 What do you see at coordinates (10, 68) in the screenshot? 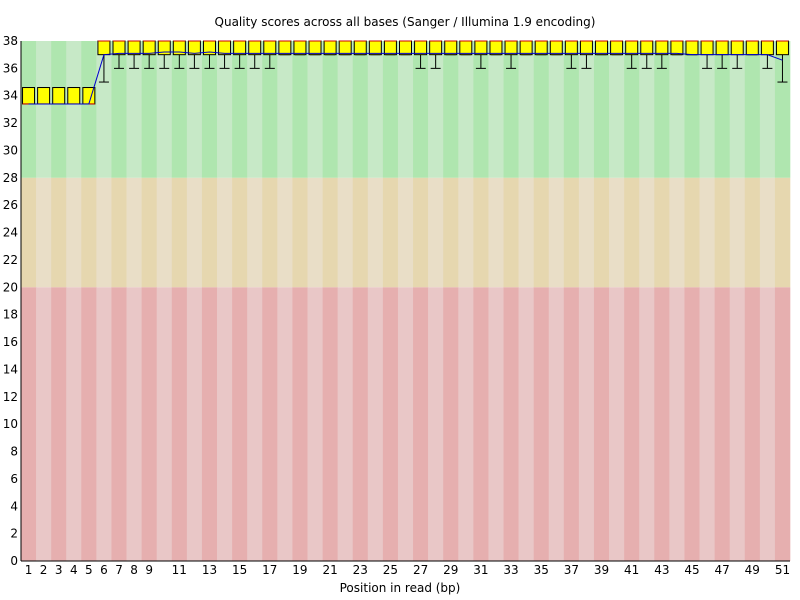
I see `y-tick-label: 36` at bounding box center [10, 68].